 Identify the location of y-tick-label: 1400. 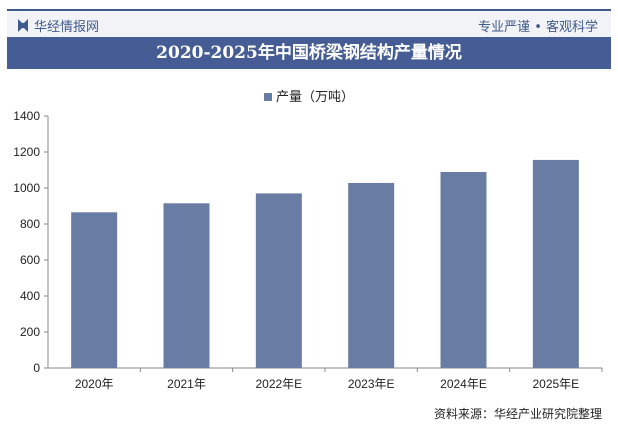
(26, 116).